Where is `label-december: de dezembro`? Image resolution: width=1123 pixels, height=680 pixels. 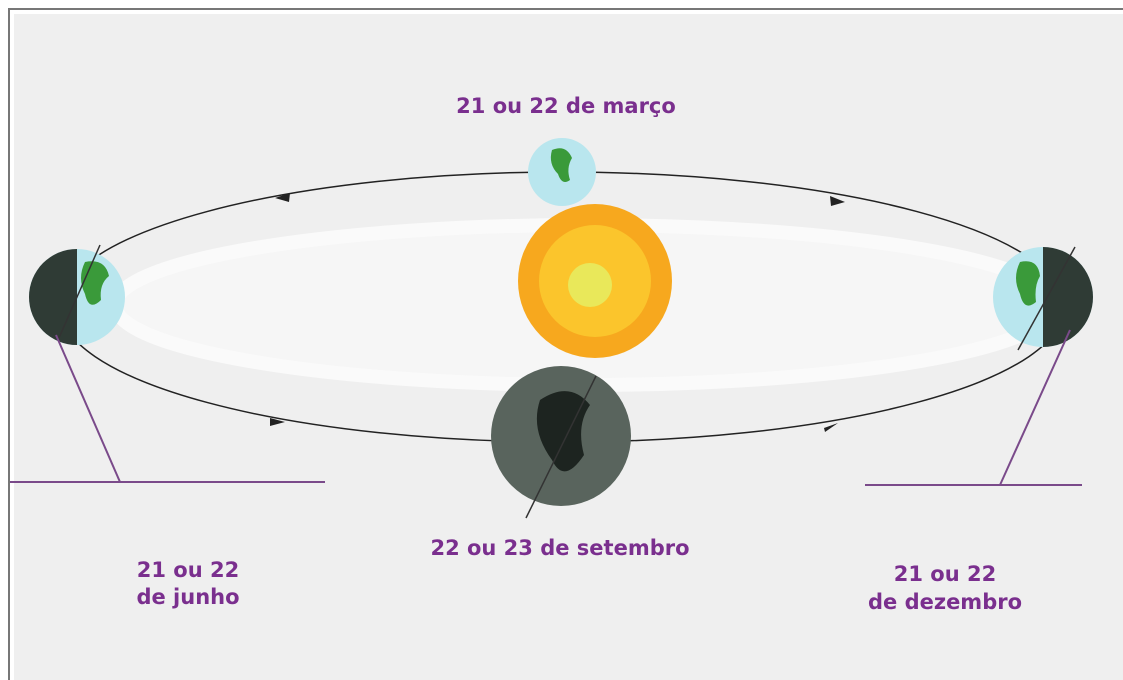
label-december: de dezembro is located at coordinates (945, 602).